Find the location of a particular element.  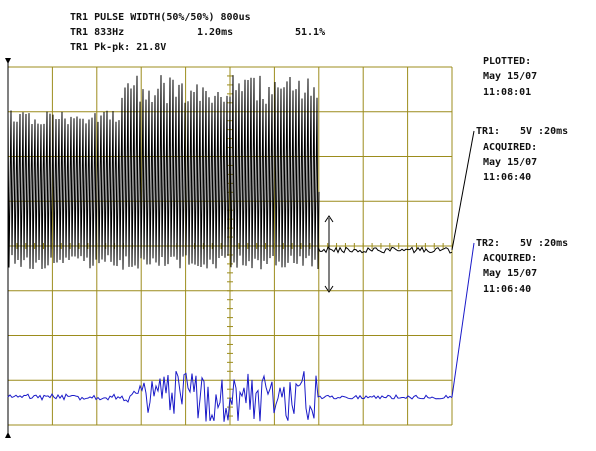

trace-2-link is located at coordinates (463, 320).